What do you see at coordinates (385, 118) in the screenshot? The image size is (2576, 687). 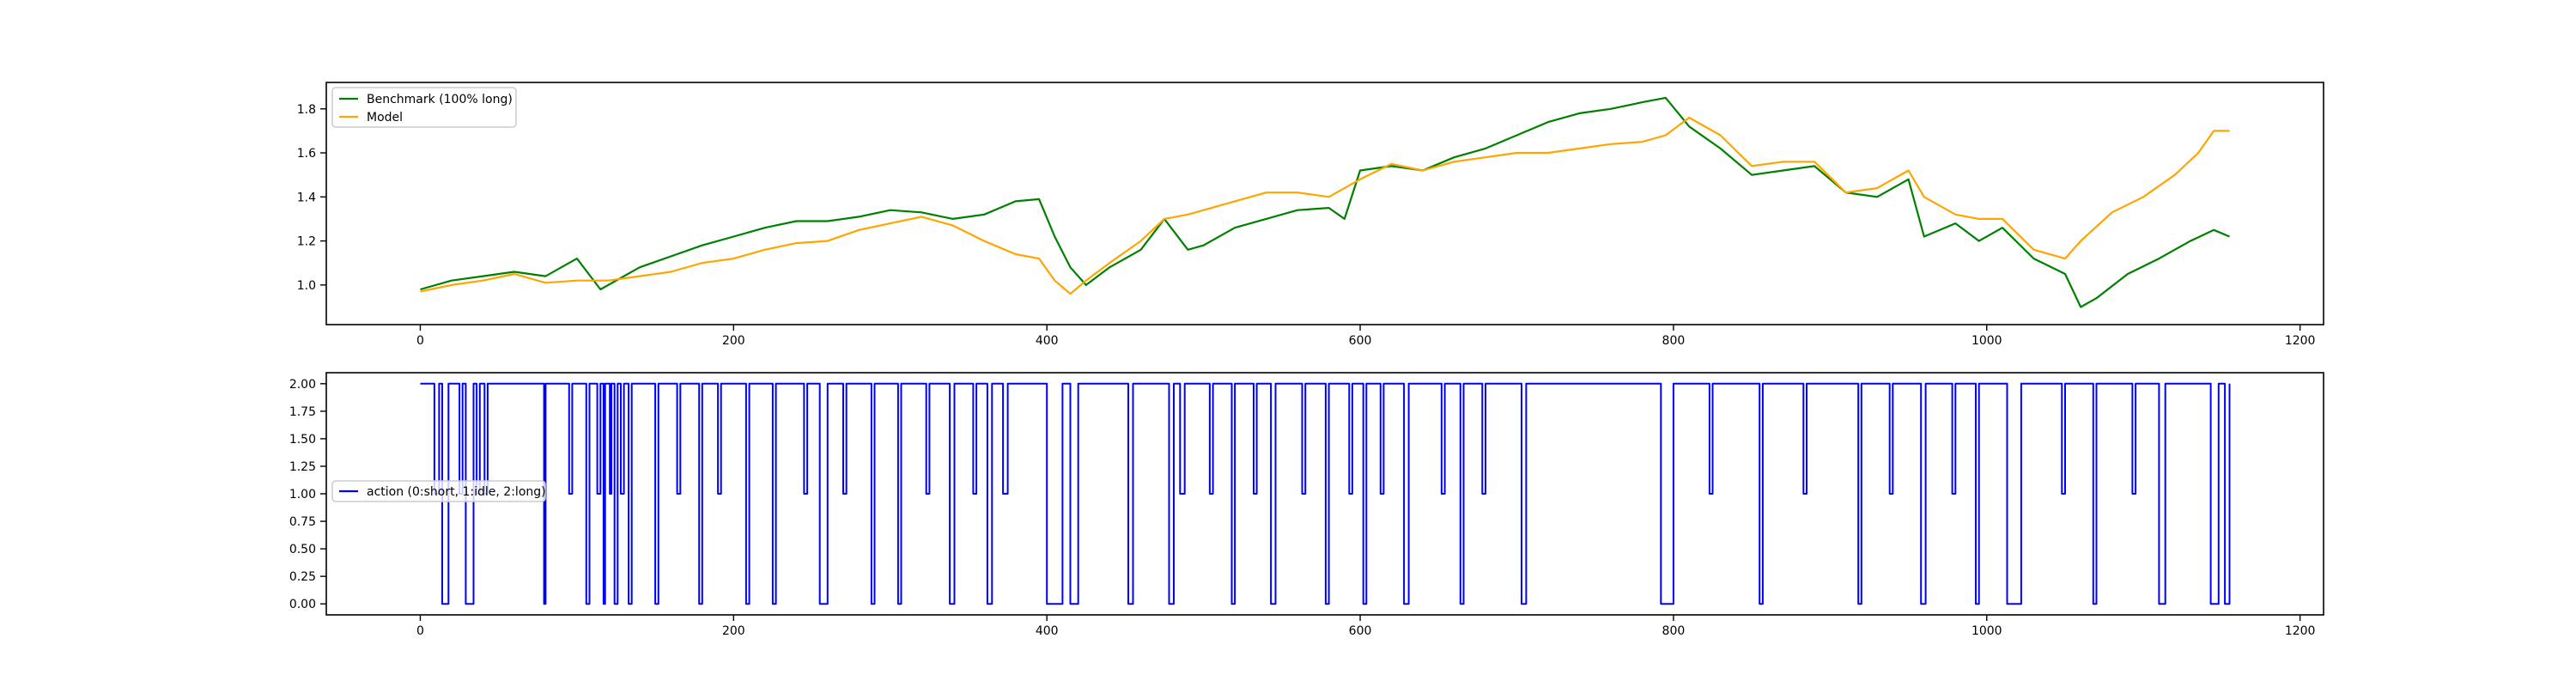 I see `legend-model-label: Model` at bounding box center [385, 118].